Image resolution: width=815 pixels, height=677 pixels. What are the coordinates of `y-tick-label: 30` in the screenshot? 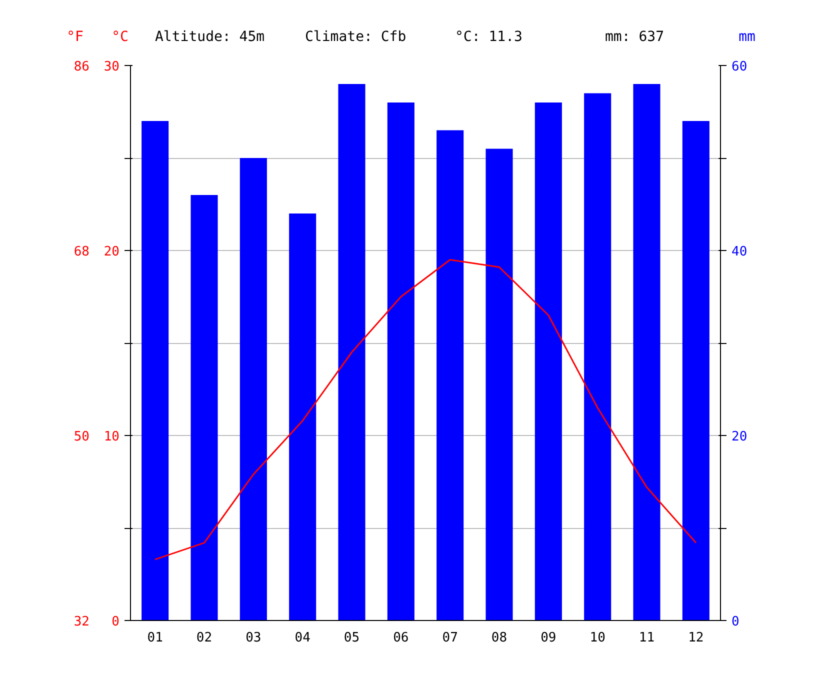 It's located at (112, 67).